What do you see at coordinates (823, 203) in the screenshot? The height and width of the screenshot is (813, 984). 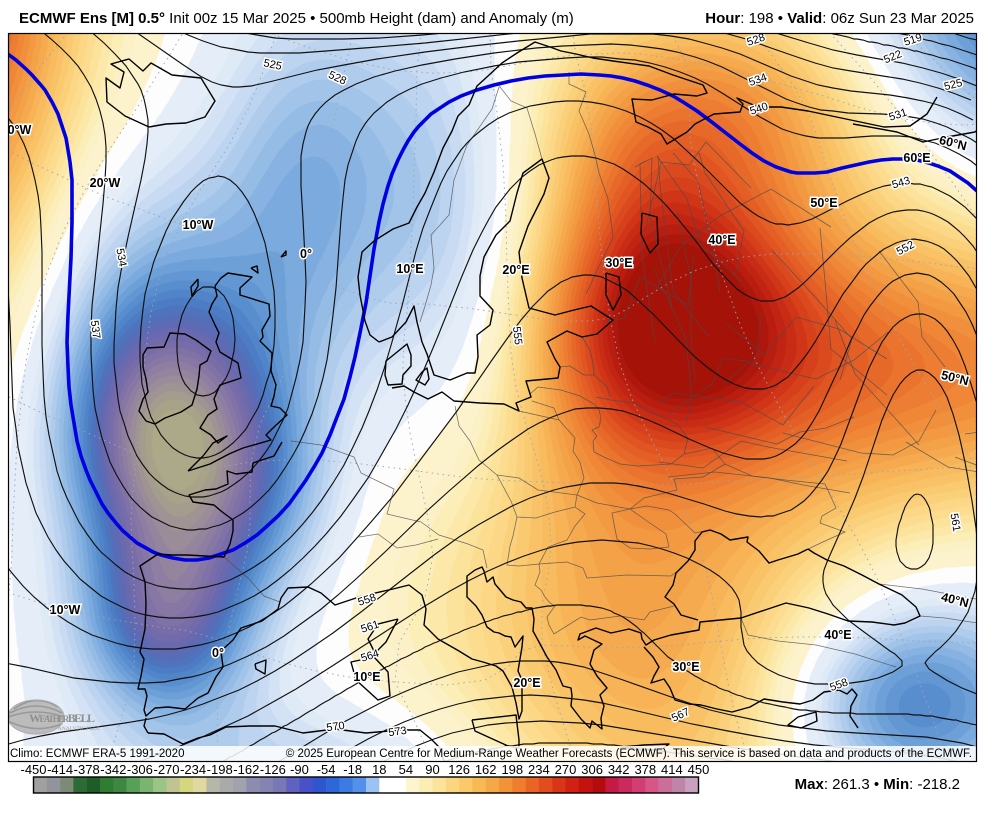 I see `svg-text: 50°E` at bounding box center [823, 203].